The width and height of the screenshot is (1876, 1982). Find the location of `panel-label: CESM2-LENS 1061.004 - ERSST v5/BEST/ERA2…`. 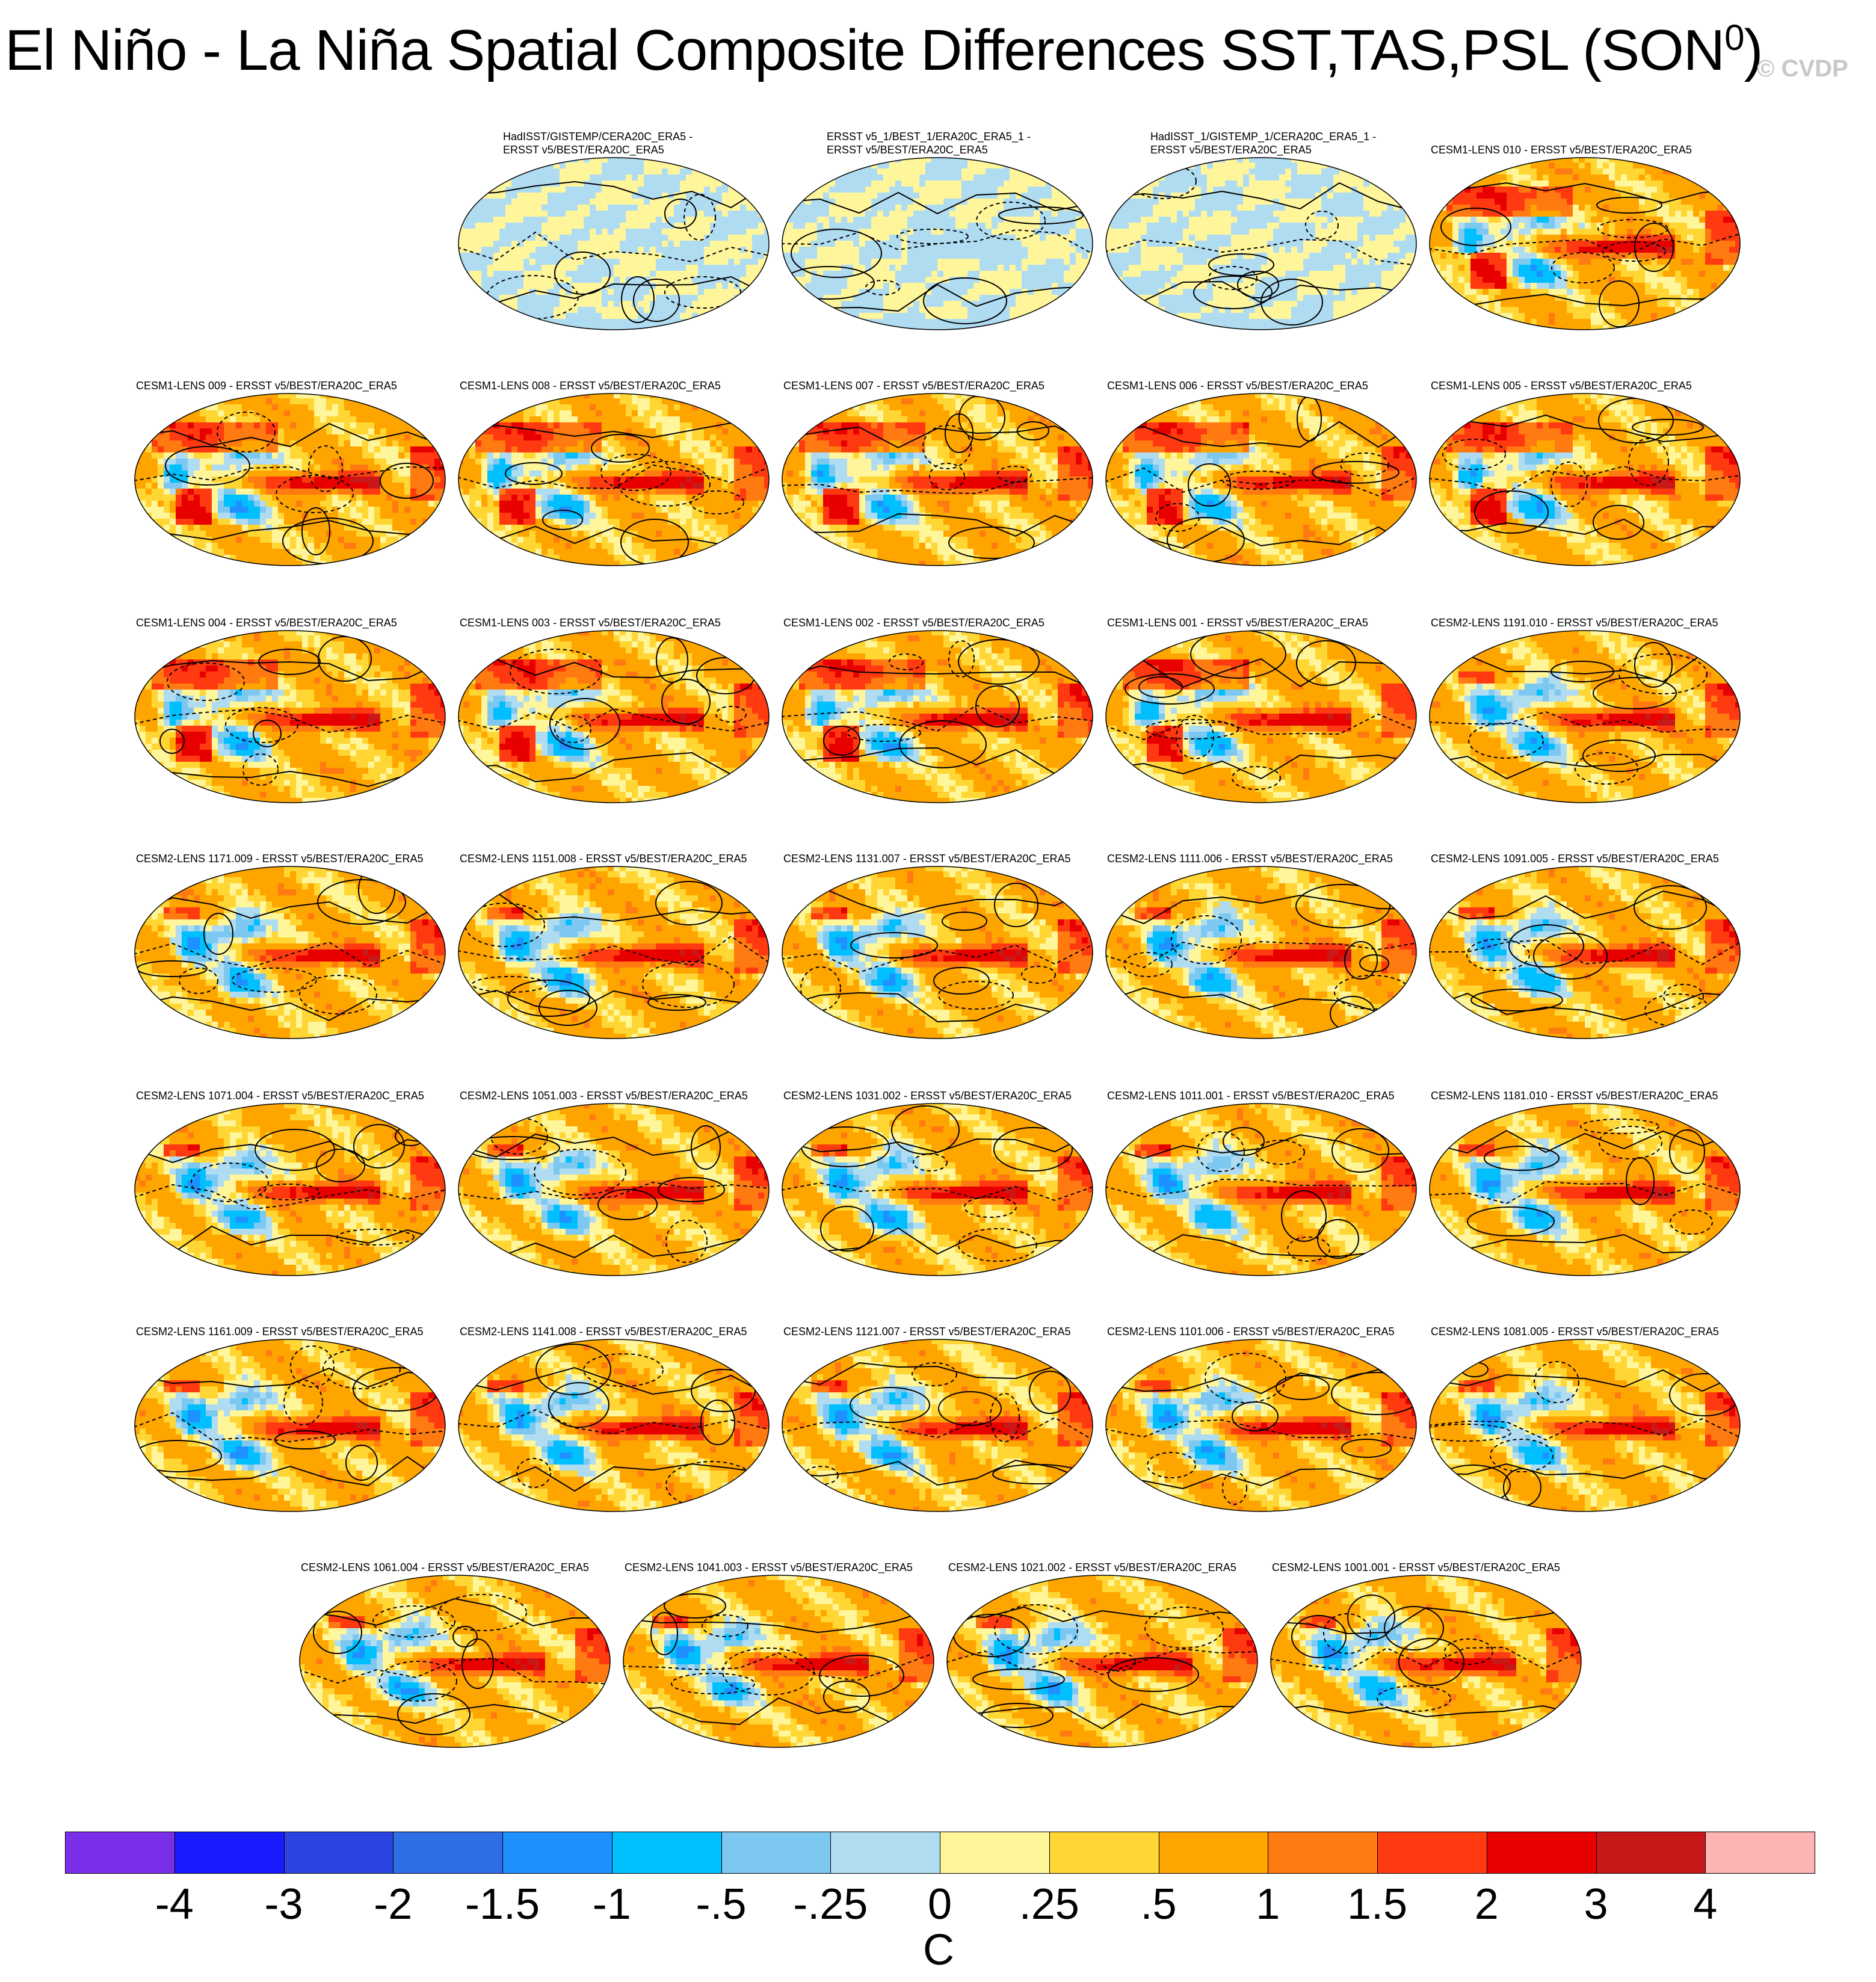

panel-label: CESM2-LENS 1061.004 - ERSST v5/BEST/ERA2… is located at coordinates (460, 1559).